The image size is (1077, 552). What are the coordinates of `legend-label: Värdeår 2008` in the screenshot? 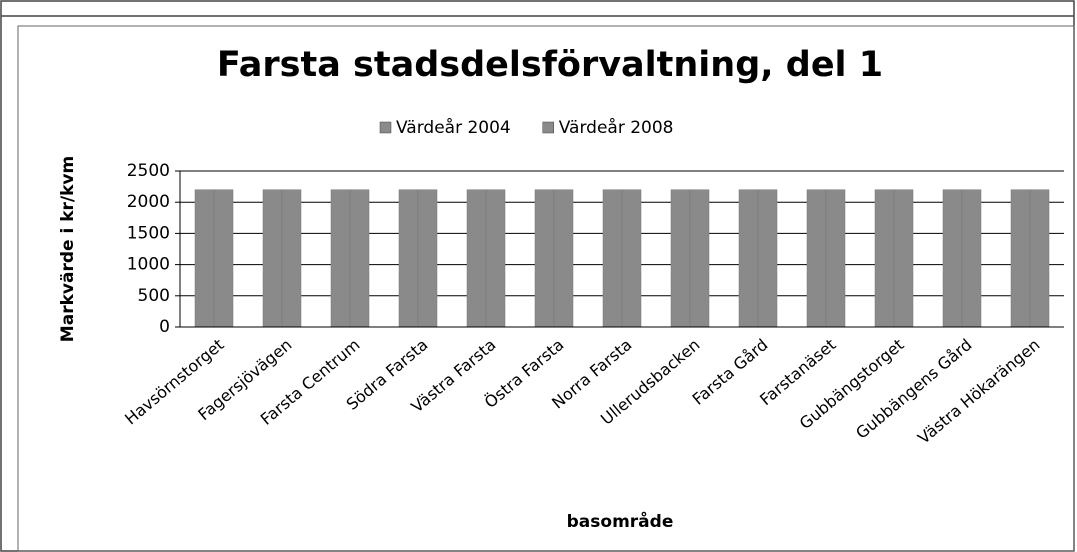 It's located at (616, 127).